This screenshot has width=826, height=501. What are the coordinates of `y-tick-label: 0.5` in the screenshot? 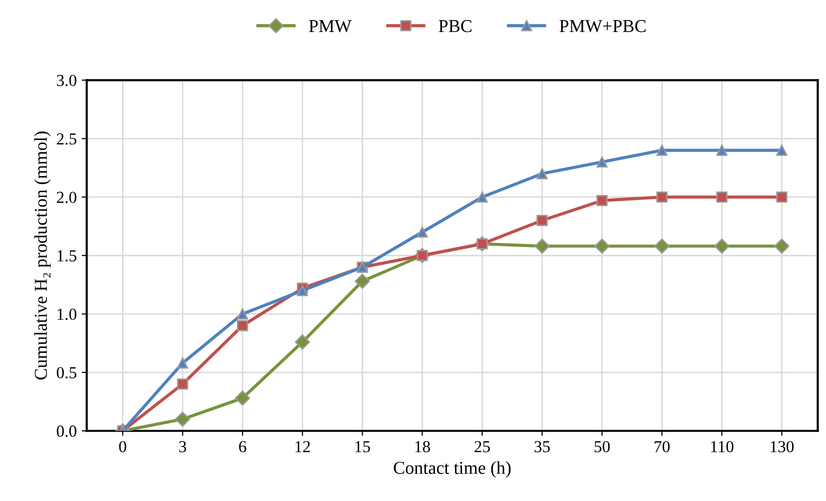 It's located at (66, 372).